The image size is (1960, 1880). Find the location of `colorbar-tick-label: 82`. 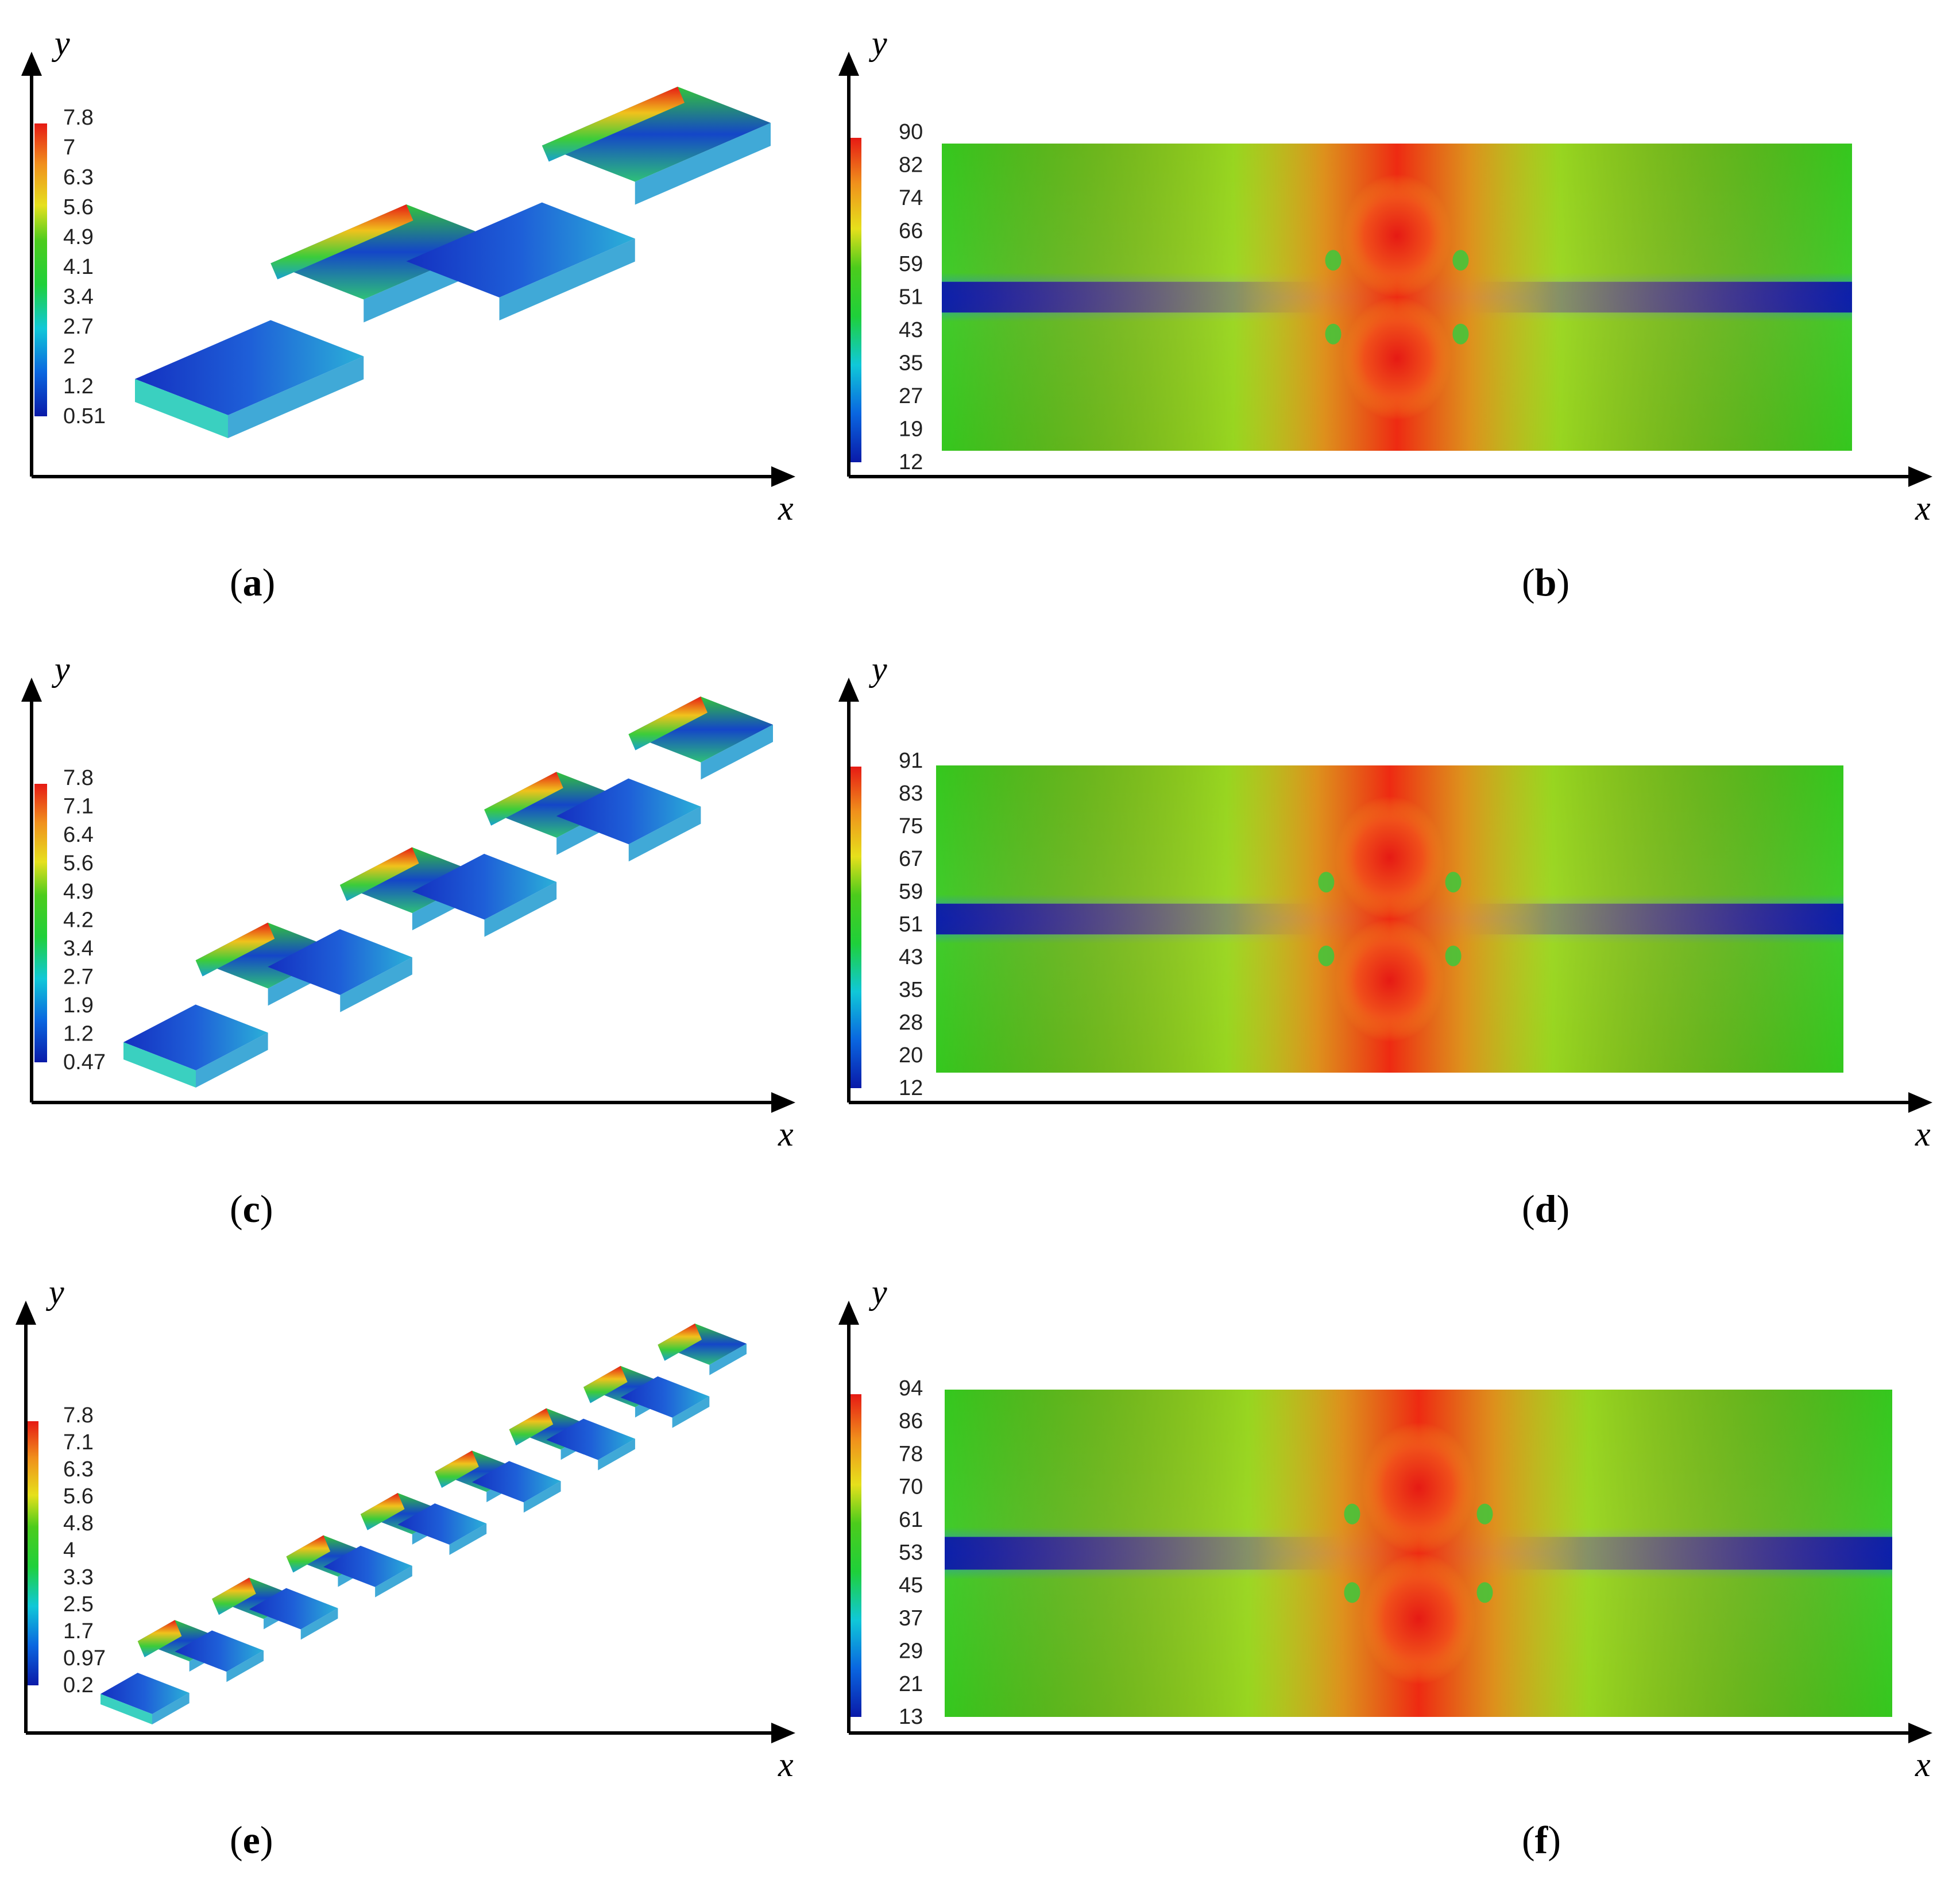

colorbar-tick-label: 82 is located at coordinates (911, 165).